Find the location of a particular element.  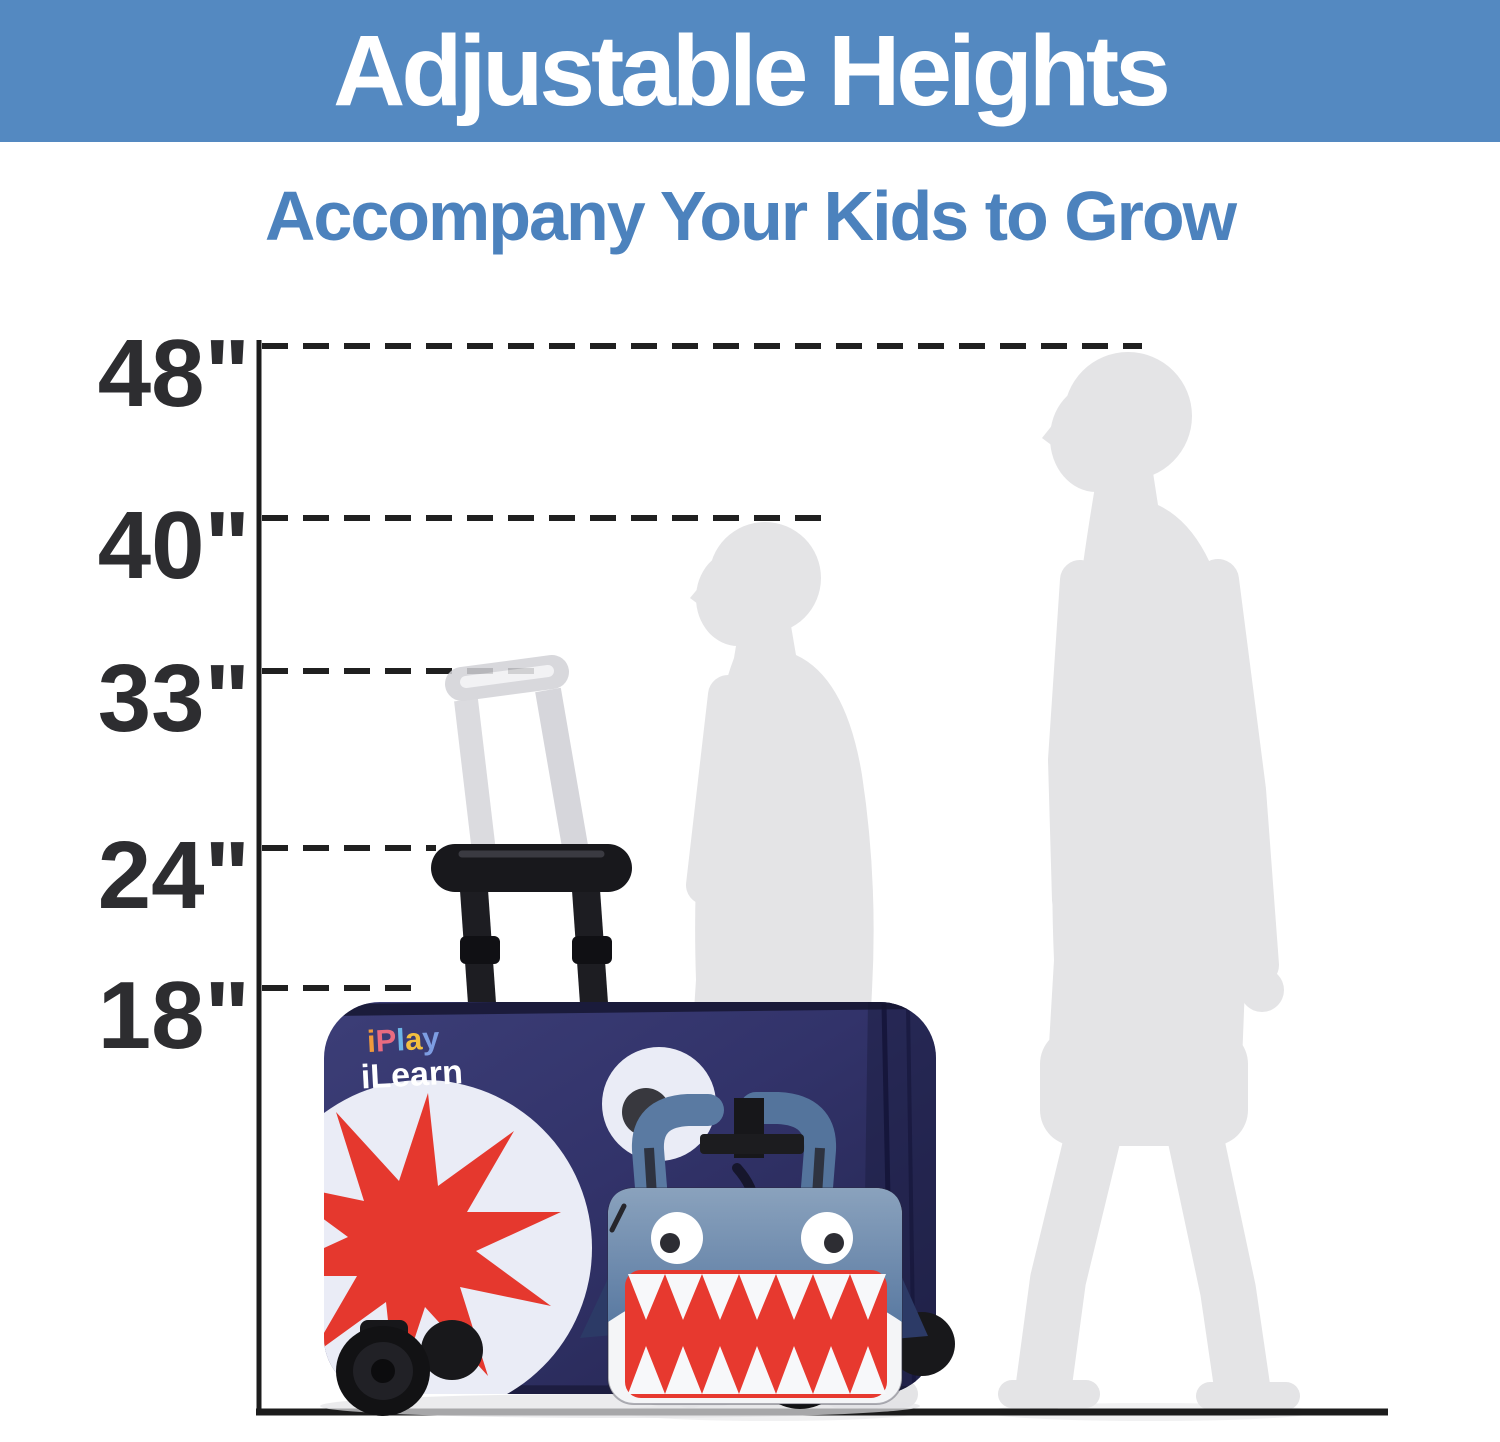

brand-logo-line1: iPlay is located at coordinates (403, 1039).